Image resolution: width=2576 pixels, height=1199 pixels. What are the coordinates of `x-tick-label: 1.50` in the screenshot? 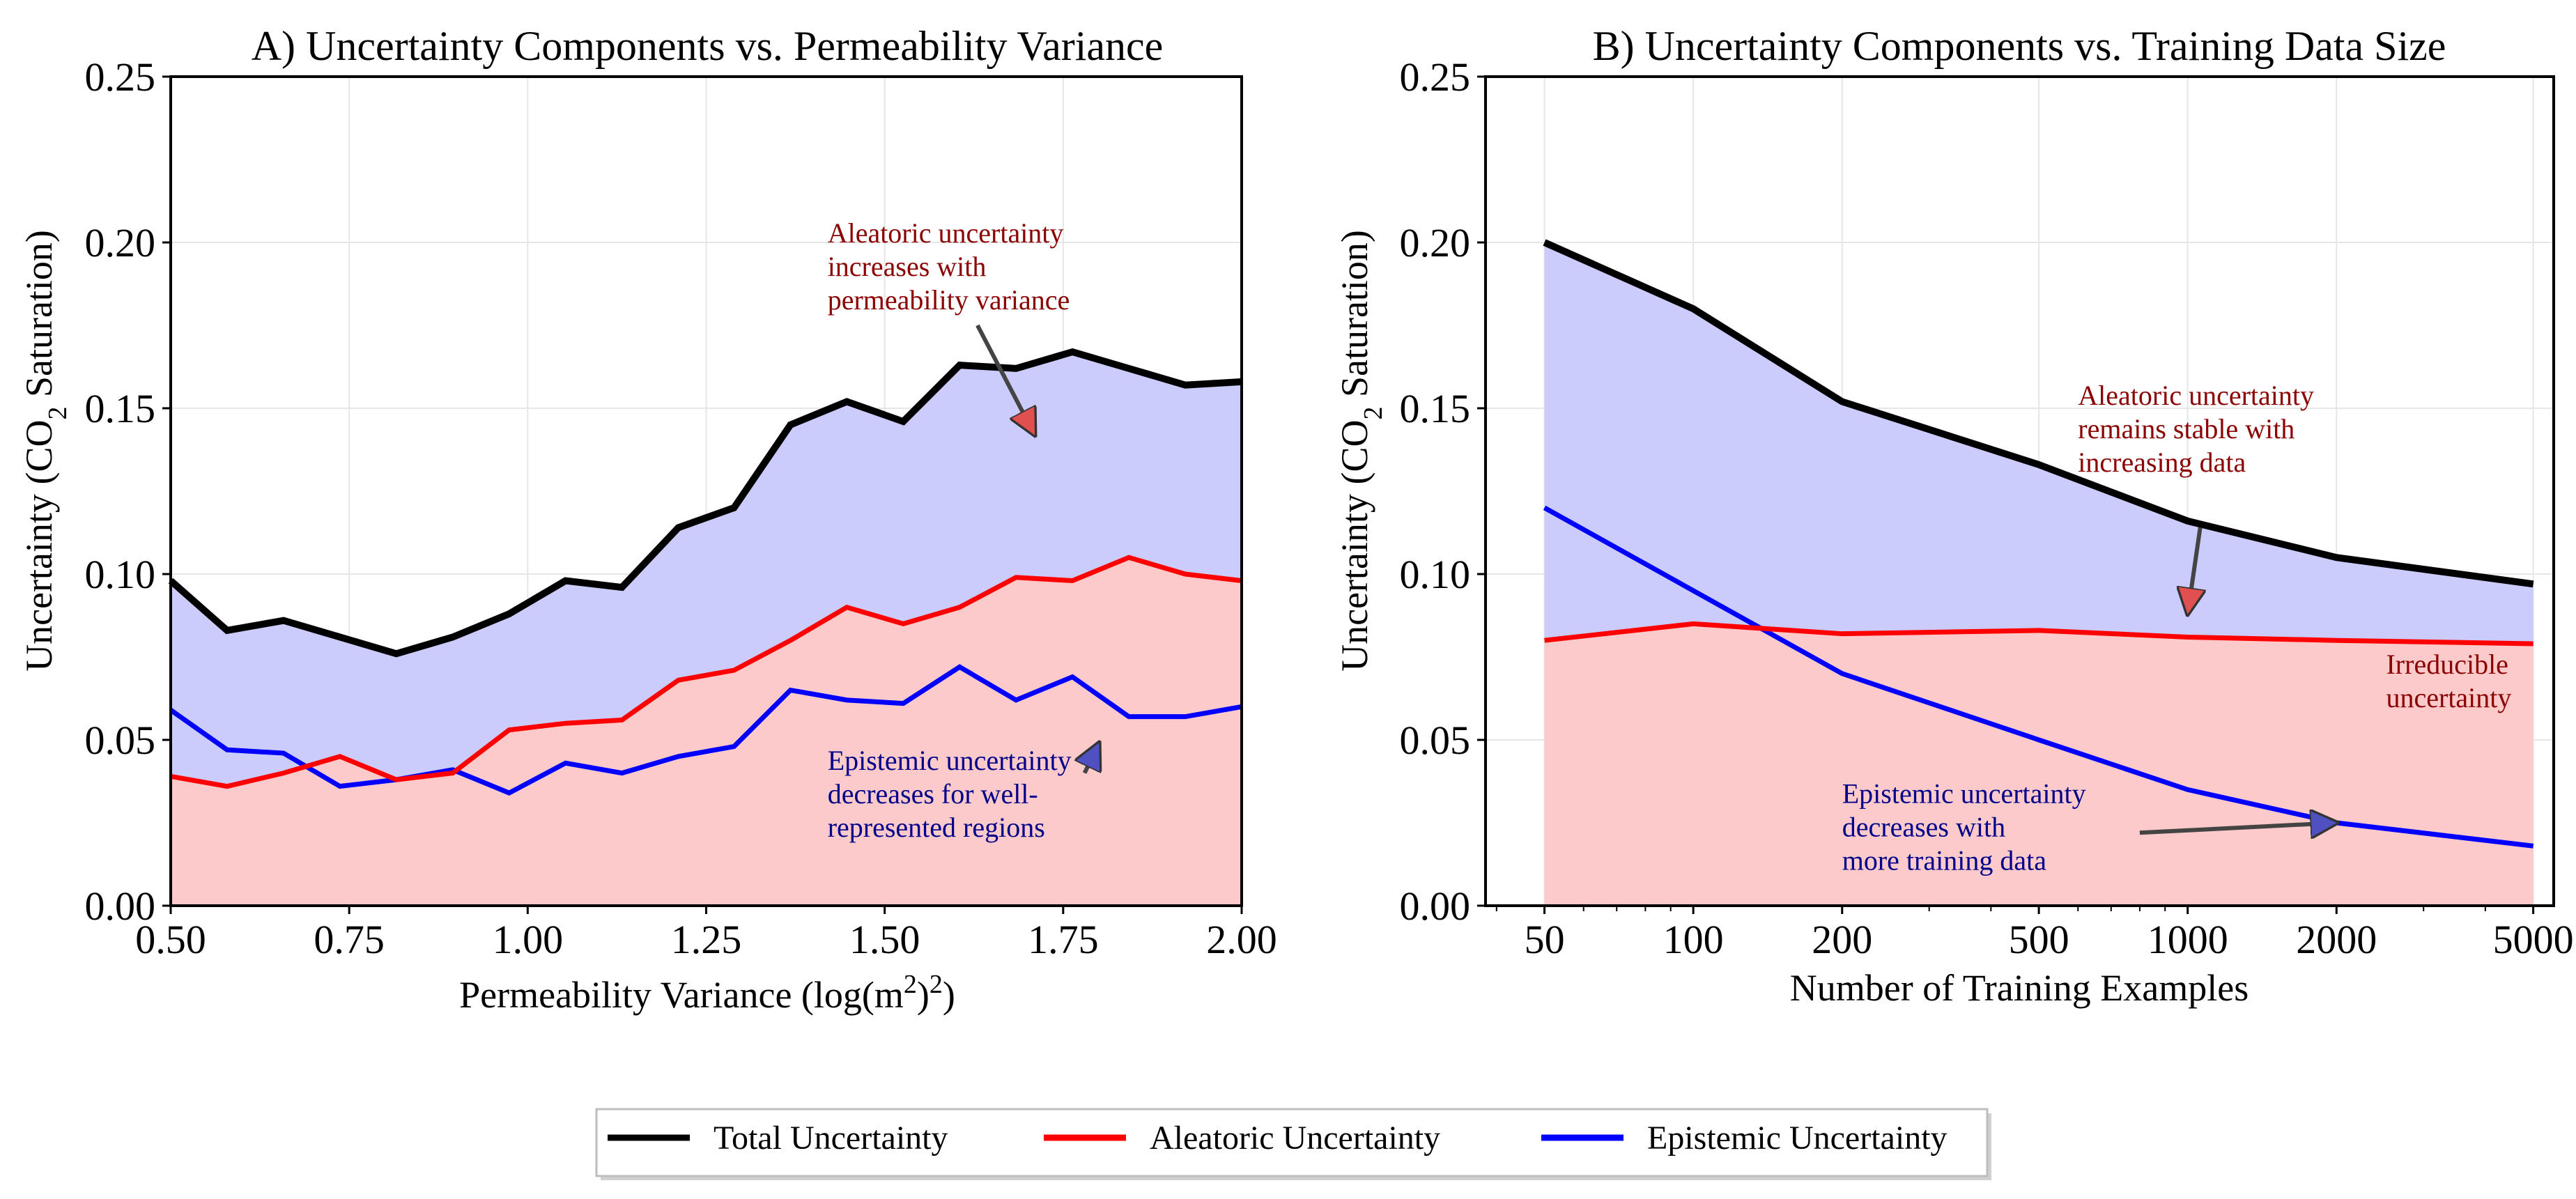 It's located at (884, 939).